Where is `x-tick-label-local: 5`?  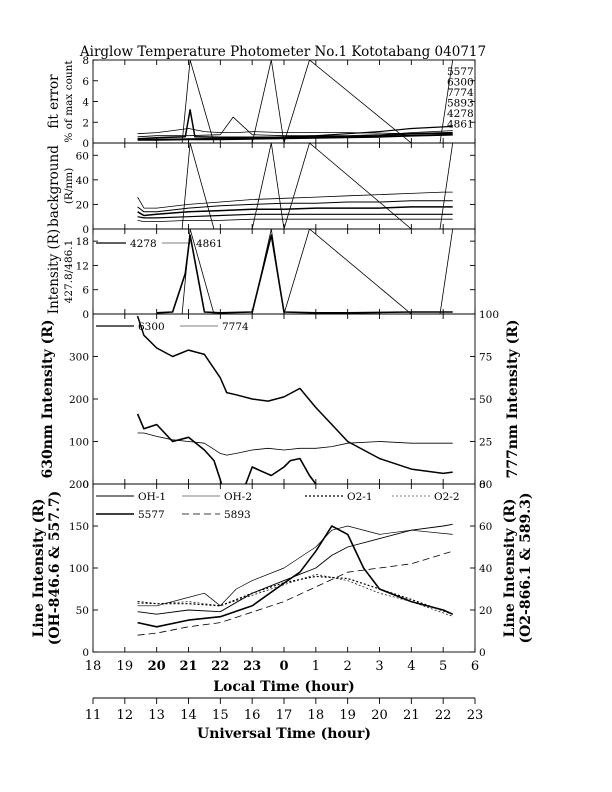 x-tick-label-local: 5 is located at coordinates (443, 666).